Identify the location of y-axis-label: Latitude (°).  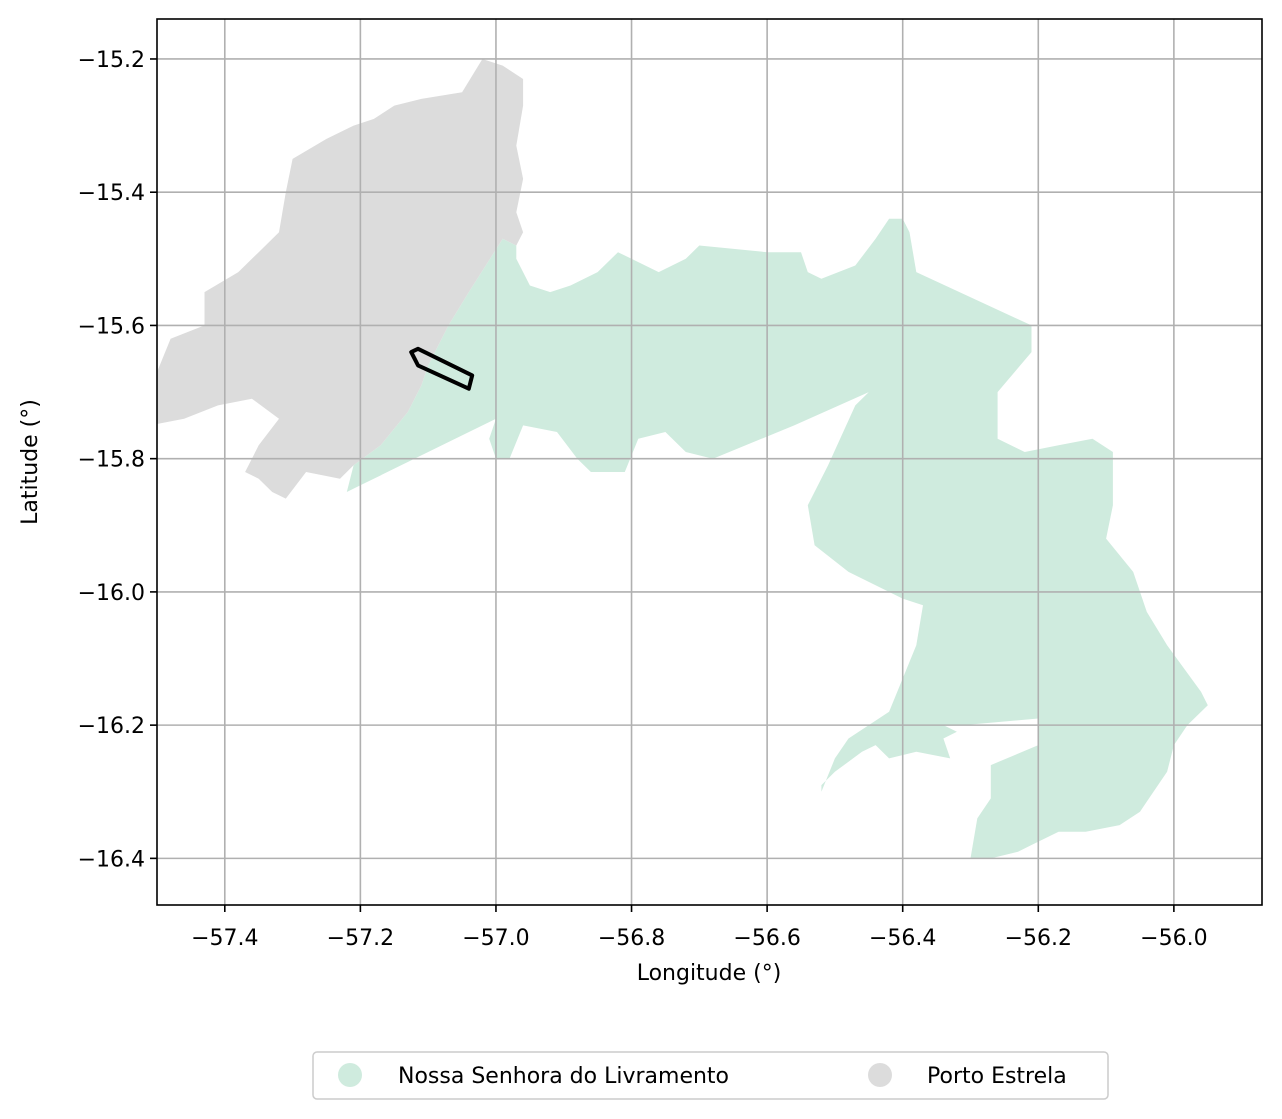
(30, 462).